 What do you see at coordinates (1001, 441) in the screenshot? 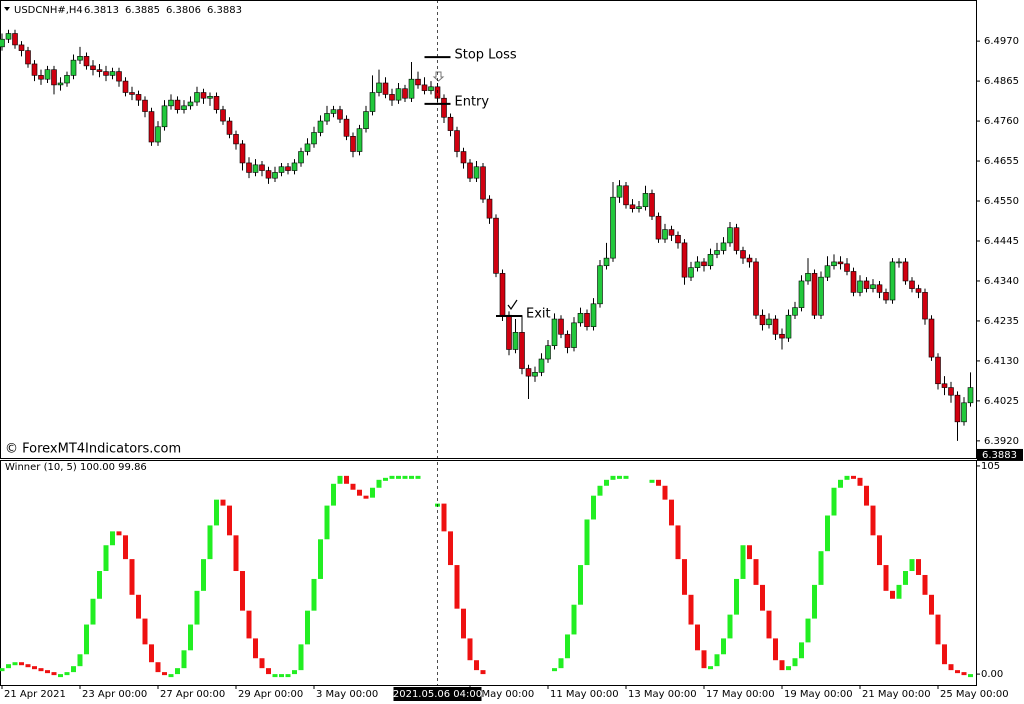
I see `y-tick-label: 6.3920` at bounding box center [1001, 441].